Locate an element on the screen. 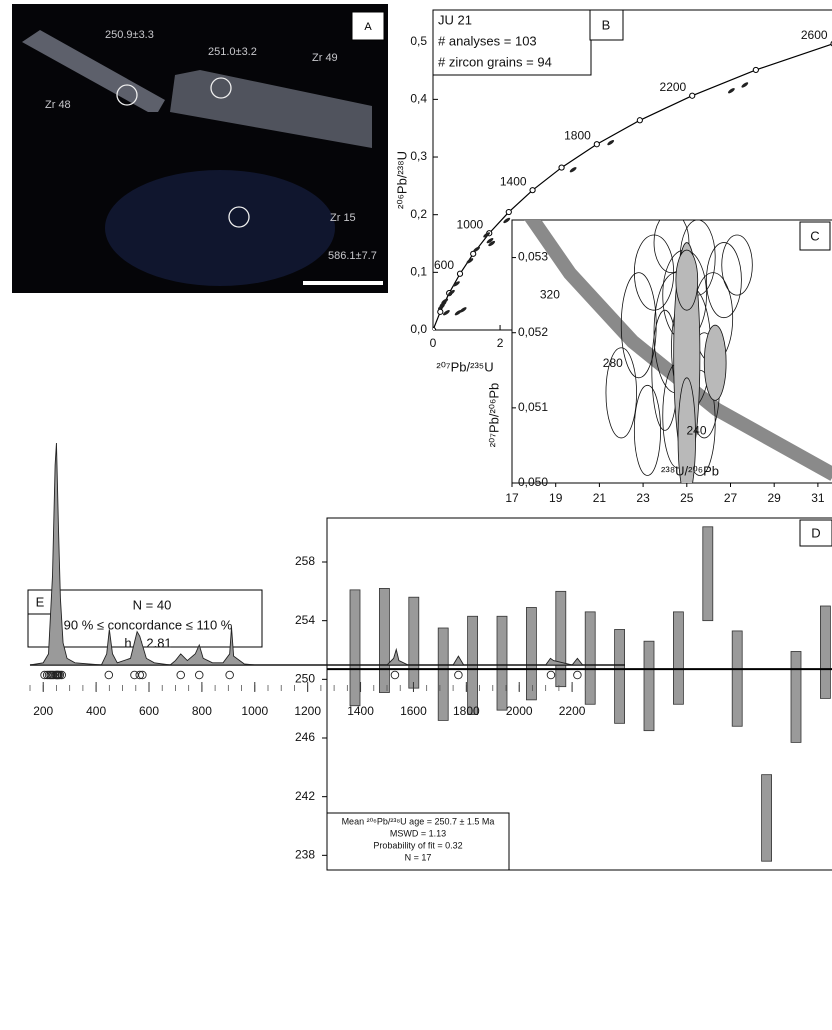 The height and width of the screenshot is (1030, 832). age-label: 251.0±3.2 is located at coordinates (232, 52).